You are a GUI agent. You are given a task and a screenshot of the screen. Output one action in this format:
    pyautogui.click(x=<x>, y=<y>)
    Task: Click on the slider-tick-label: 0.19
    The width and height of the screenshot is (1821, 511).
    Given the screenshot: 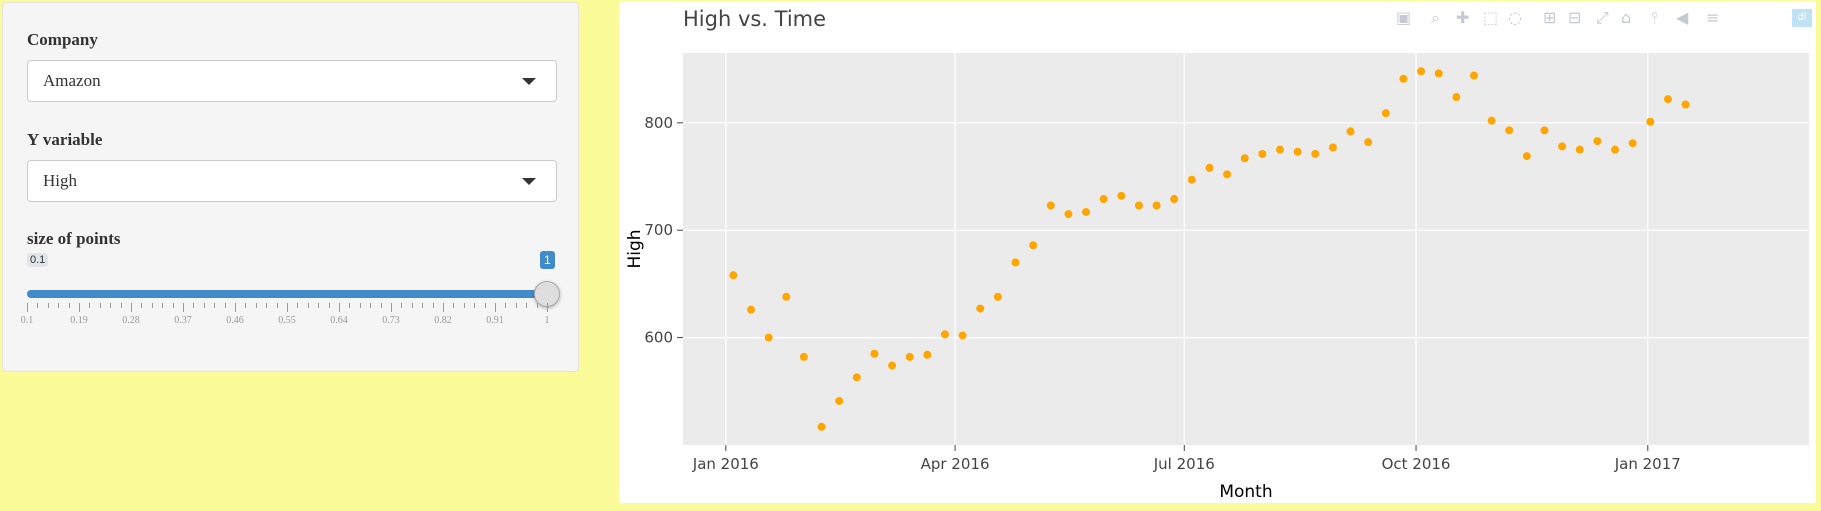 What is the action you would take?
    pyautogui.click(x=79, y=320)
    